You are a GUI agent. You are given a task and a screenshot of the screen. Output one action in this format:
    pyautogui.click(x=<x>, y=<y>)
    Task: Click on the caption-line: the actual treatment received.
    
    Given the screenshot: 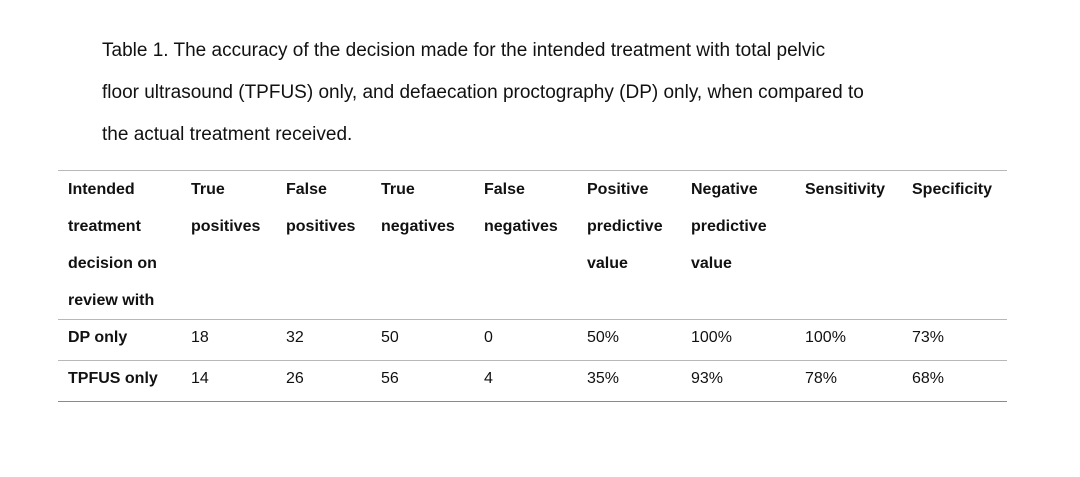 What is the action you would take?
    pyautogui.click(x=227, y=134)
    